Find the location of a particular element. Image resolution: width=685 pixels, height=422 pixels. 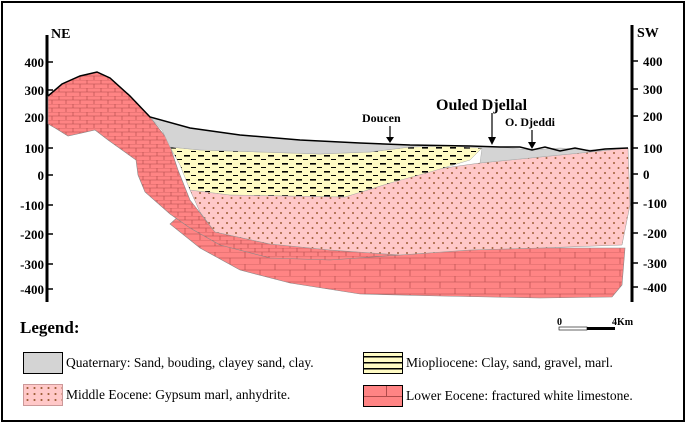

ne-label: NE is located at coordinates (60, 34).